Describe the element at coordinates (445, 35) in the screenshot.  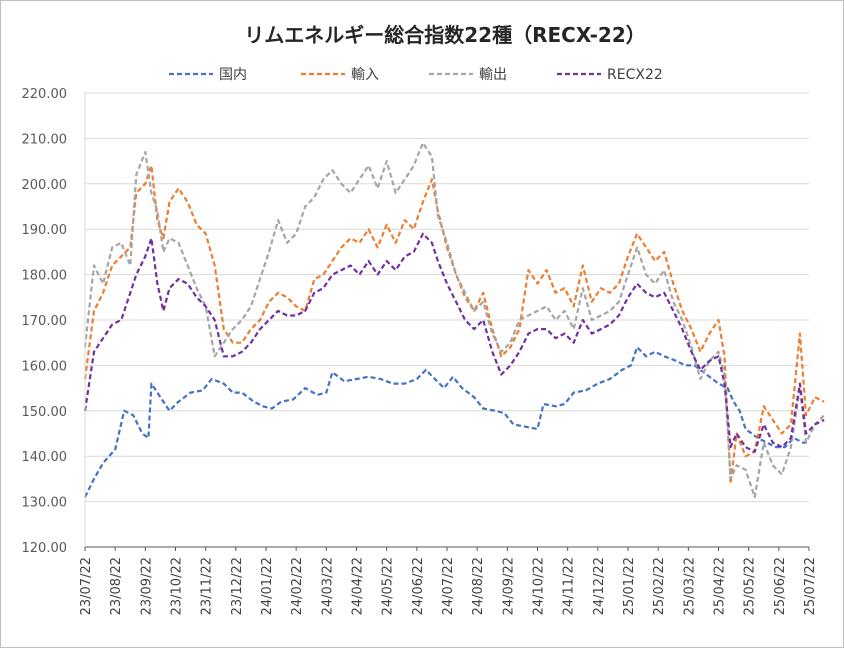
I see `chart-title: リムエネルギー総合指数22種（RECX-22）` at that location.